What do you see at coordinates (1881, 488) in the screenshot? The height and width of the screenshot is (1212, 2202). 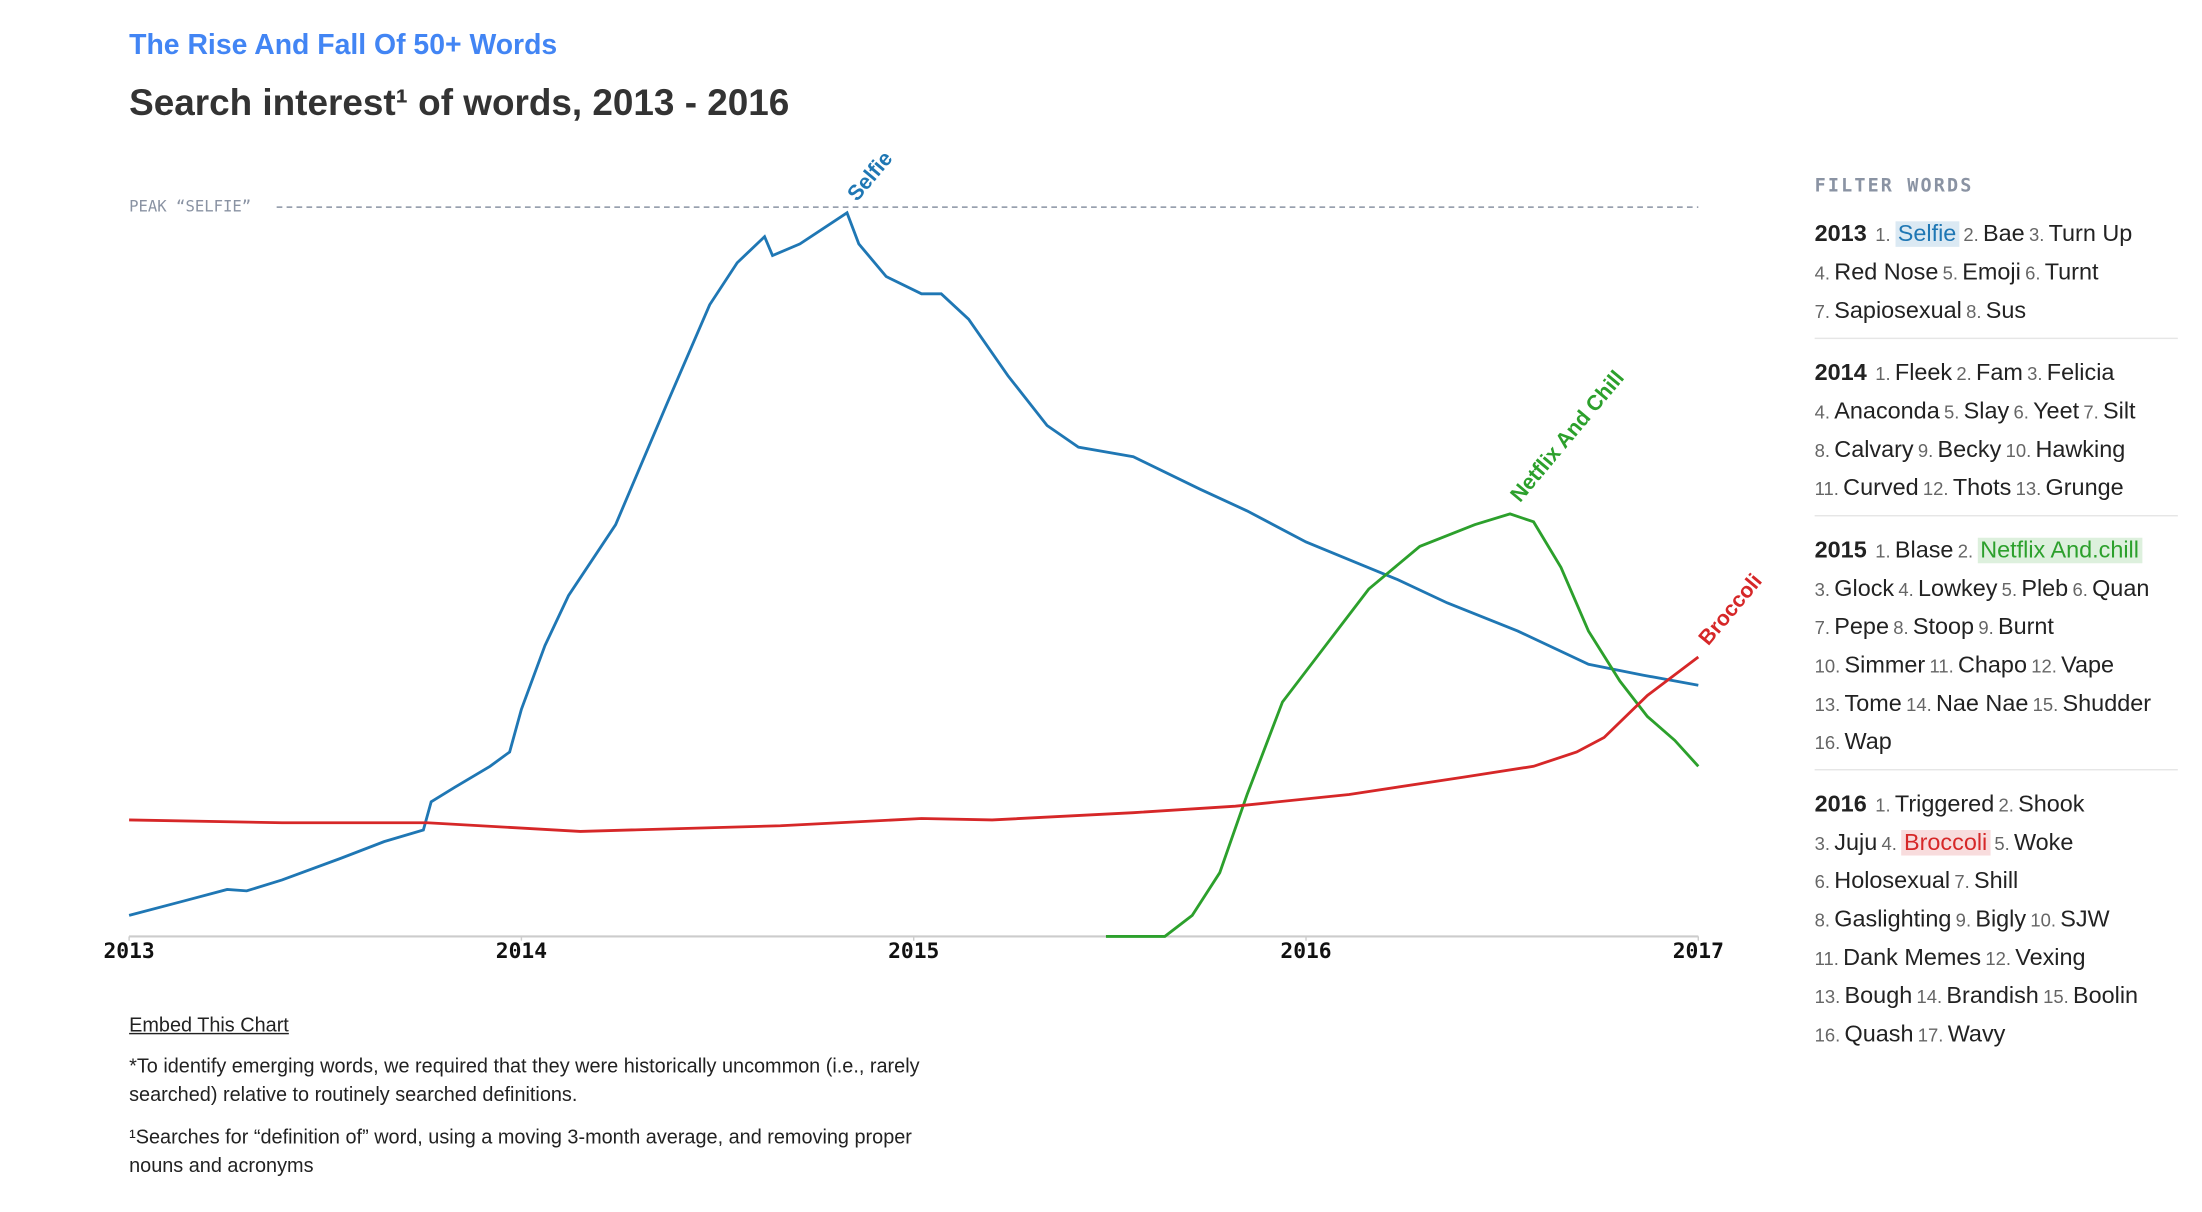 I see `word: Curved` at bounding box center [1881, 488].